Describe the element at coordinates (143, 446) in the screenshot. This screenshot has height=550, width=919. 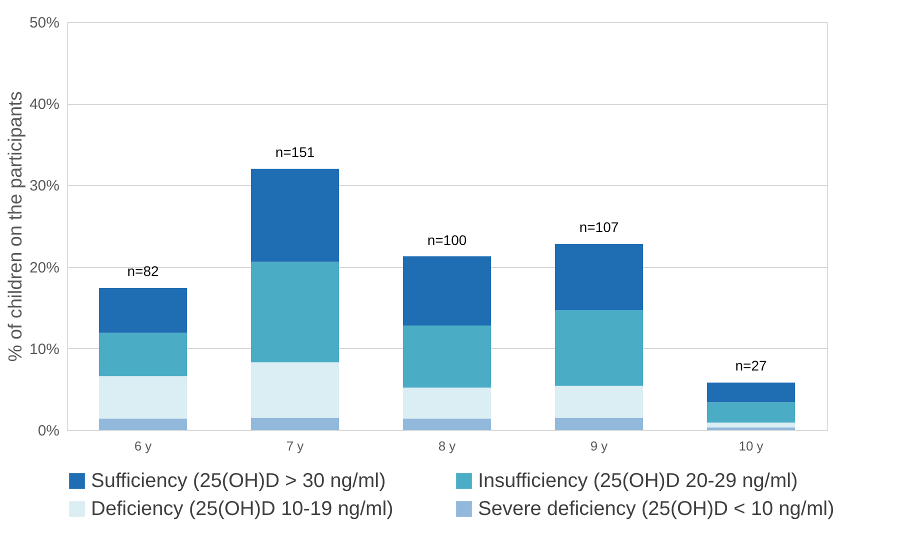
I see `x-tick-label: 6 y` at that location.